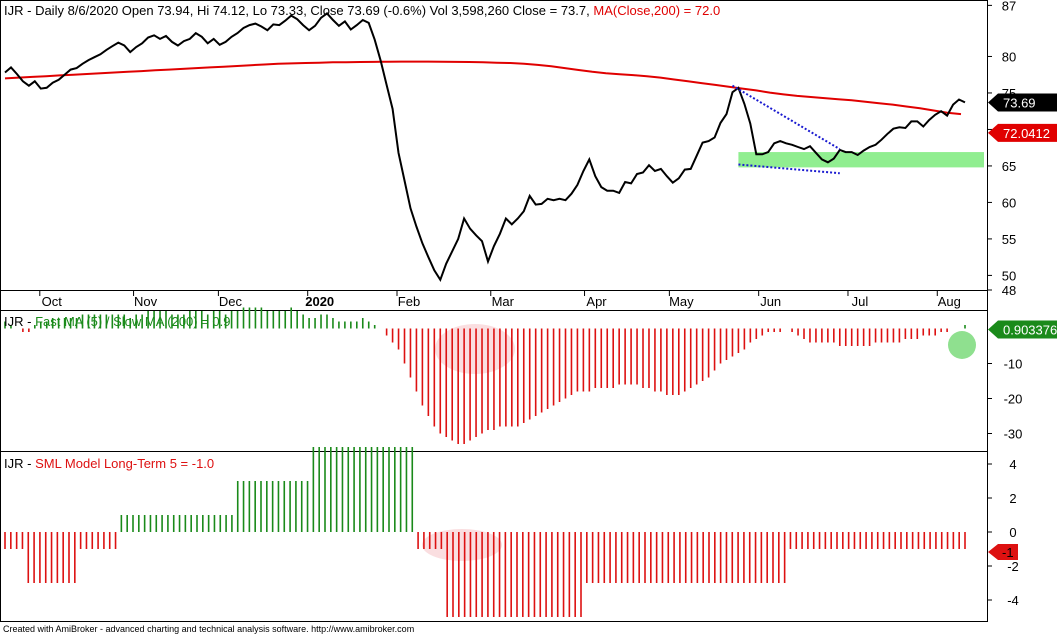 This screenshot has width=1057, height=635. Describe the element at coordinates (861, 160) in the screenshot. I see `support-zone` at that location.